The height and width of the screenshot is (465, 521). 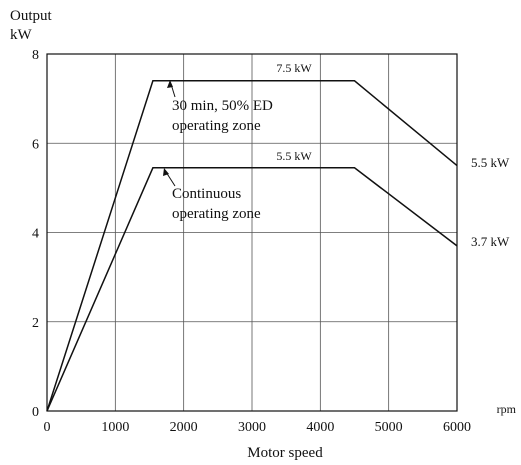 What do you see at coordinates (457, 427) in the screenshot?
I see `x-tick-label-6000: 6000` at bounding box center [457, 427].